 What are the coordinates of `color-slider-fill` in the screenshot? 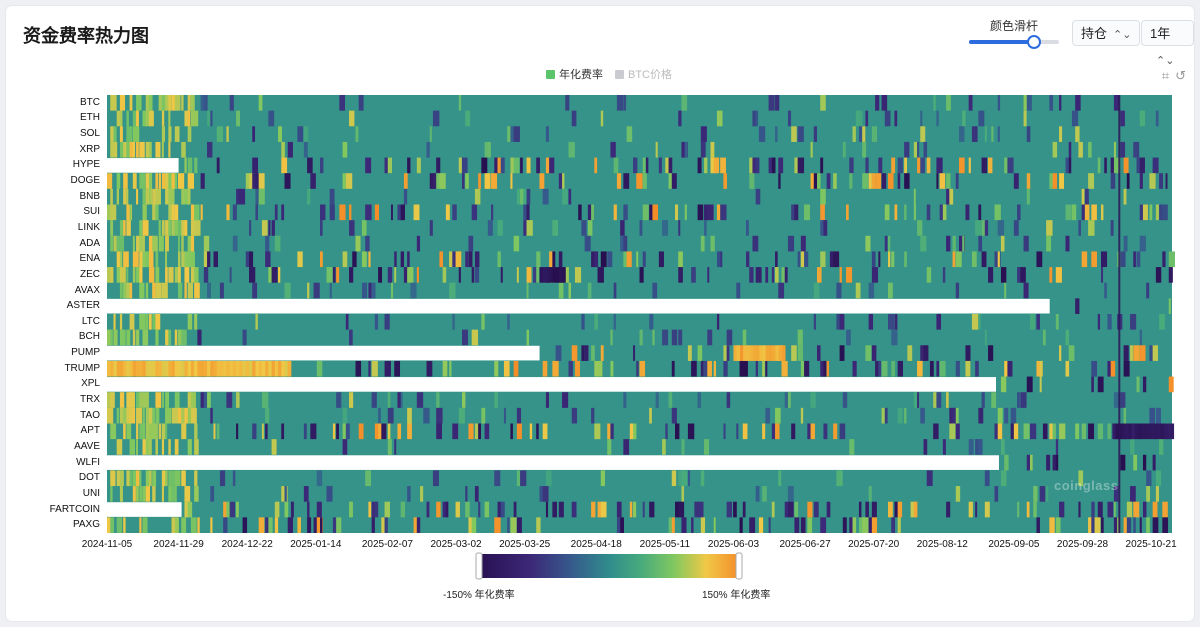 It's located at (1001, 42).